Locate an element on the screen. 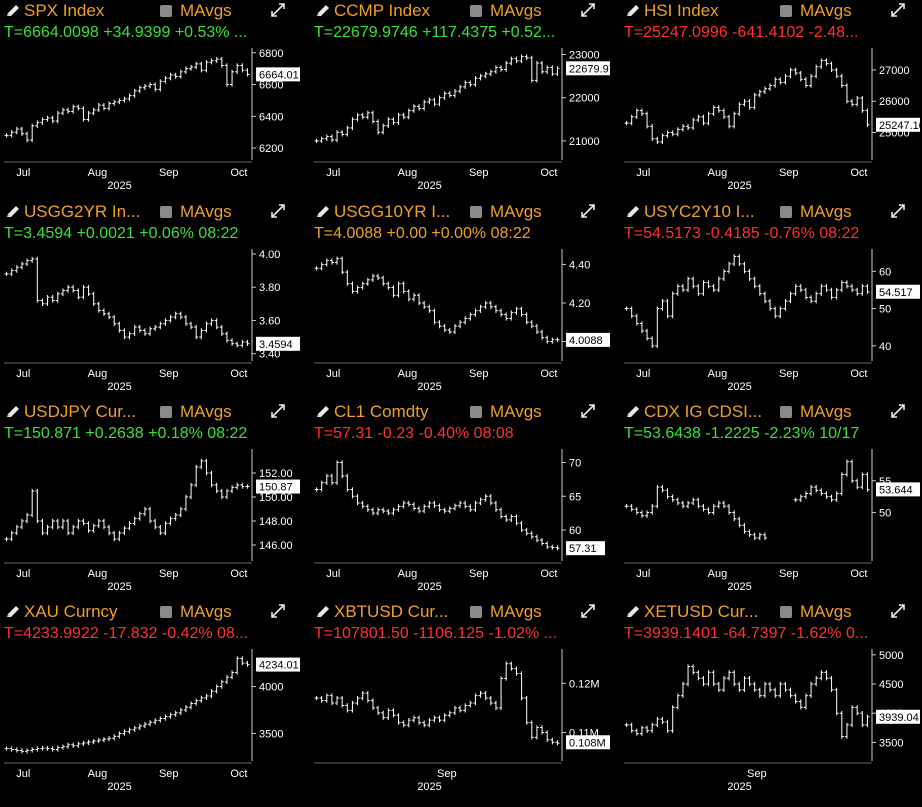 This screenshot has height=807, width=922. price-chart: 70 65 60 57.31 Jul Aug Sep Oct 2025 is located at coordinates (460, 520).